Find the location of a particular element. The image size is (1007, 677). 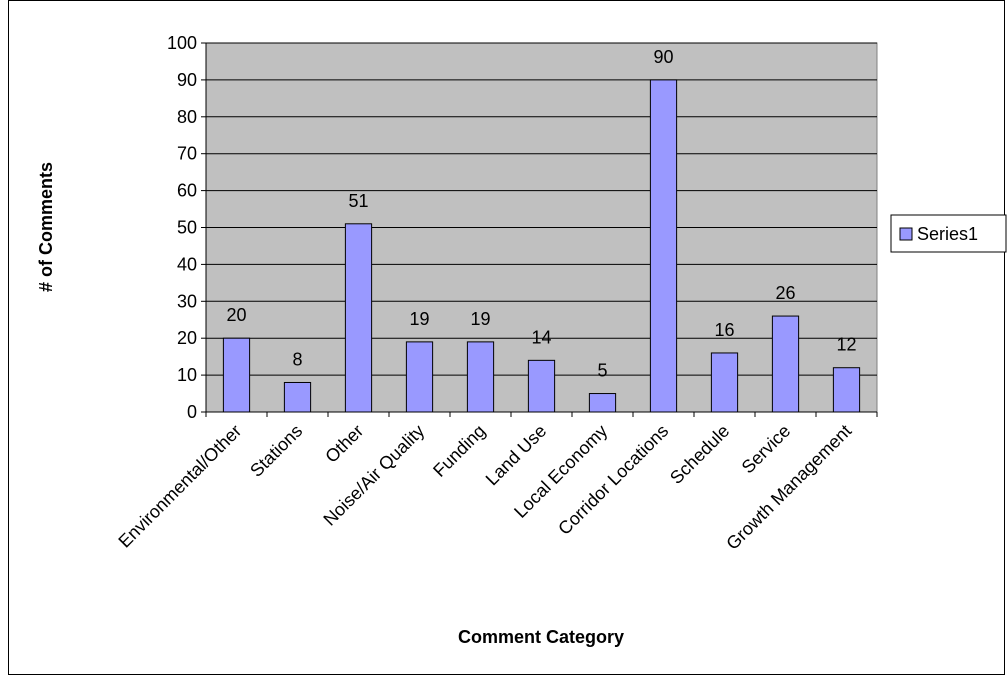

y-tick-label: 20 is located at coordinates (187, 338).